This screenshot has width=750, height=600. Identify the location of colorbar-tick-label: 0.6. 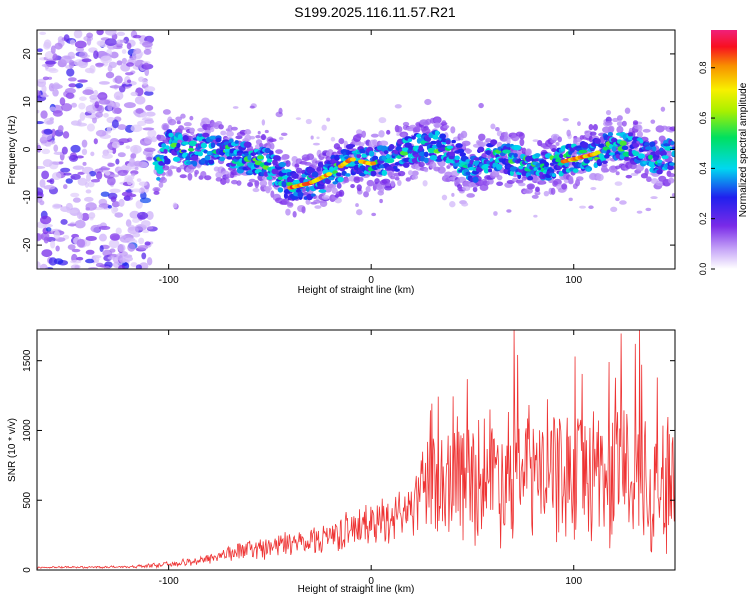
(703, 118).